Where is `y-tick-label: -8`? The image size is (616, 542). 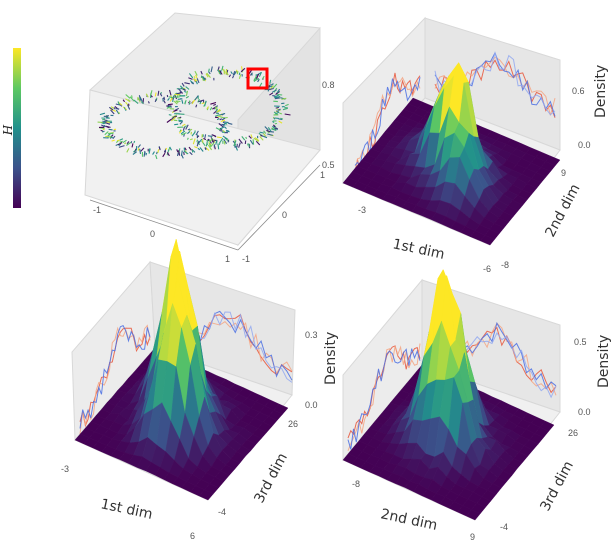
y-tick-label: -8 is located at coordinates (505, 265).